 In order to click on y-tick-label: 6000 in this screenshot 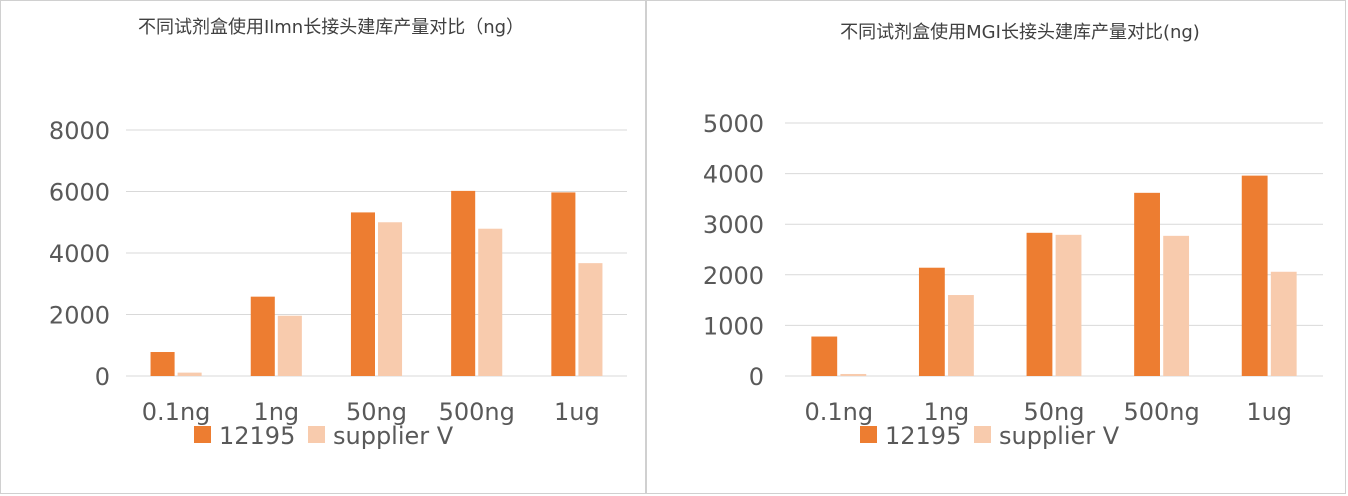, I will do `click(79, 193)`.